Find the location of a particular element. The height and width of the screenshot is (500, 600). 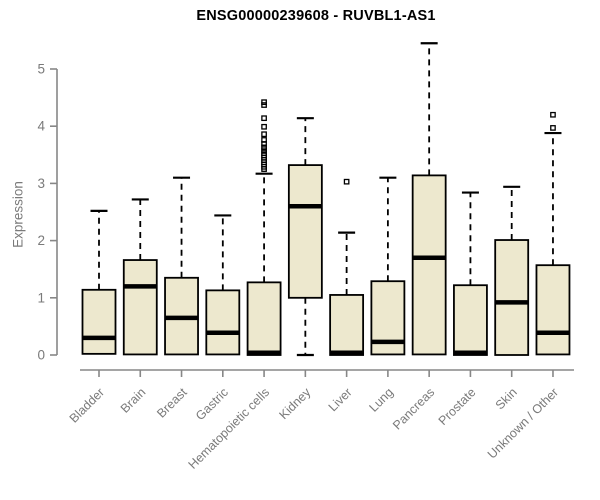

box-brain is located at coordinates (140, 277).